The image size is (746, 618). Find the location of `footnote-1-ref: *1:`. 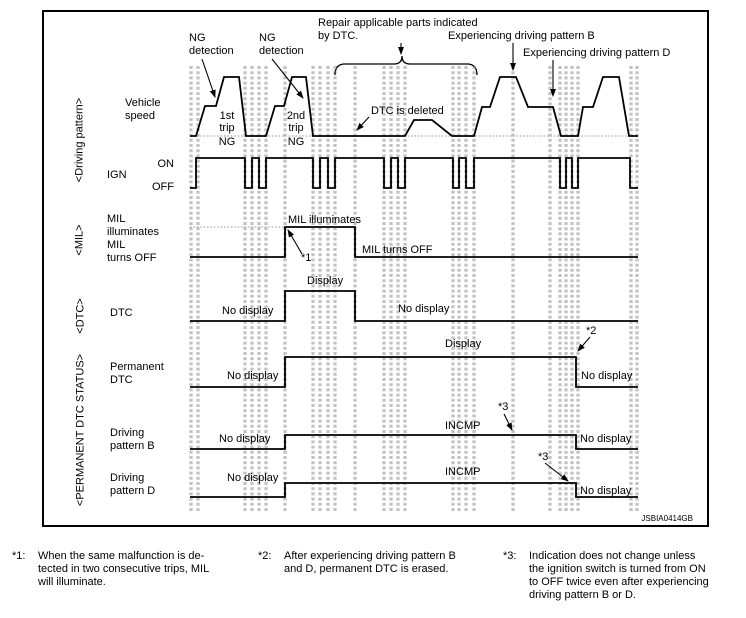

footnote-1-ref: *1: is located at coordinates (19, 556).